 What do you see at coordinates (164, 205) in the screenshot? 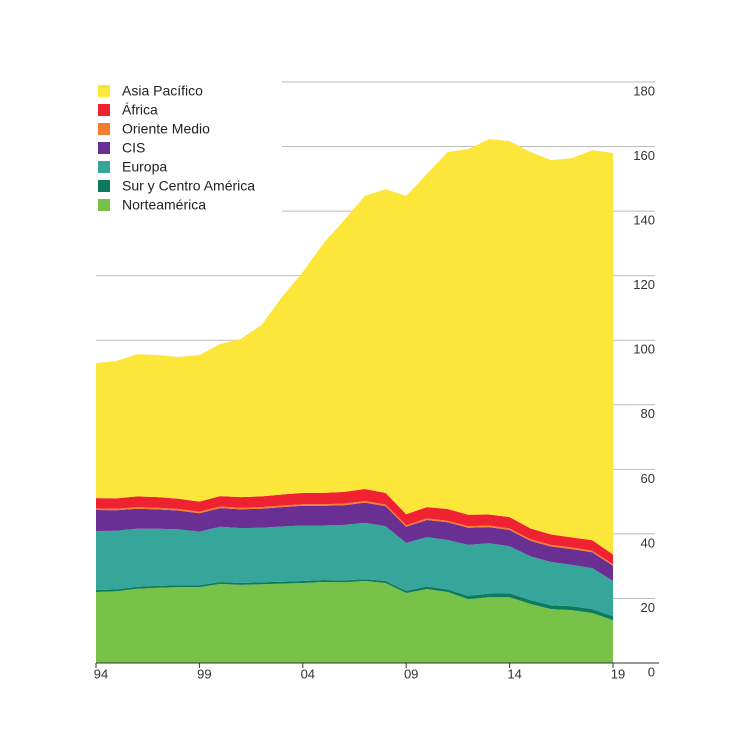
I see `legend-label: Norteamérica` at bounding box center [164, 205].